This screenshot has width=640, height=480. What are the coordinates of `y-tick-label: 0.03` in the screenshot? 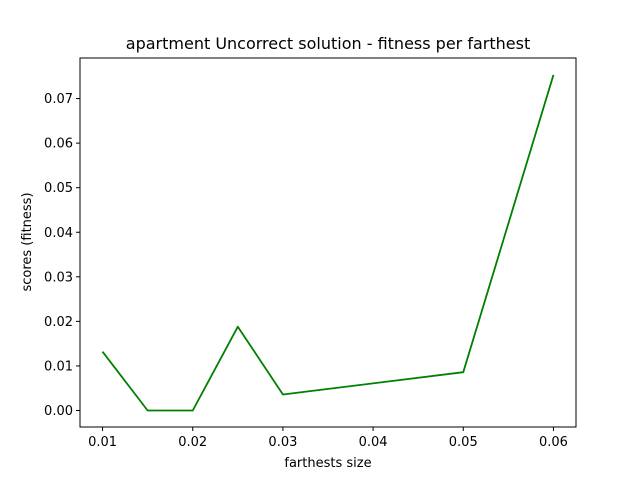 It's located at (58, 277).